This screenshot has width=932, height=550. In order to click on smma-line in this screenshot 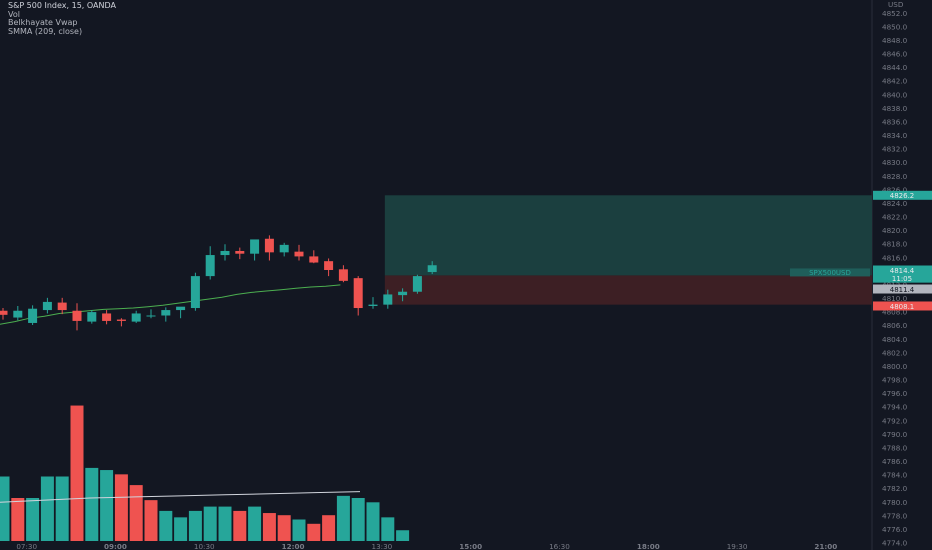, I will do `click(170, 304)`.